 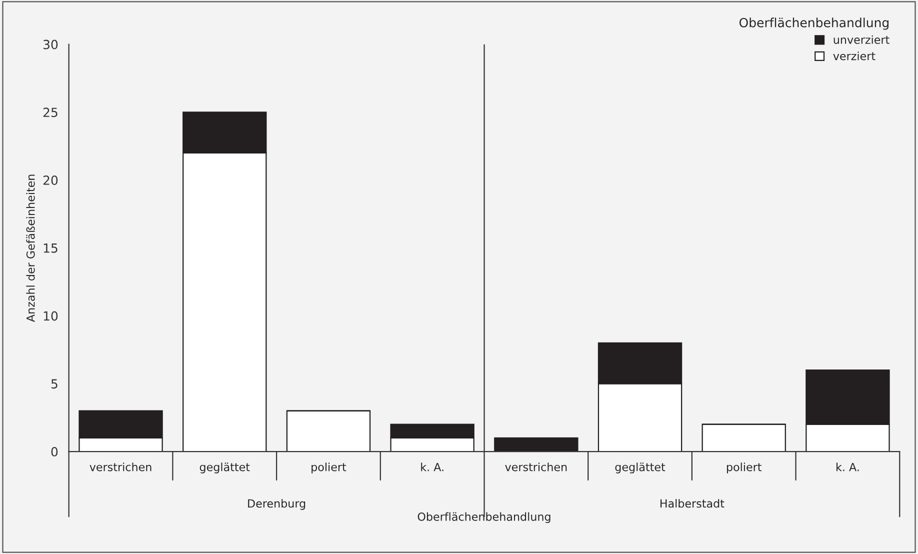 What do you see at coordinates (813, 24) in the screenshot?
I see `legend-title: Oberflächenbehandlung` at bounding box center [813, 24].